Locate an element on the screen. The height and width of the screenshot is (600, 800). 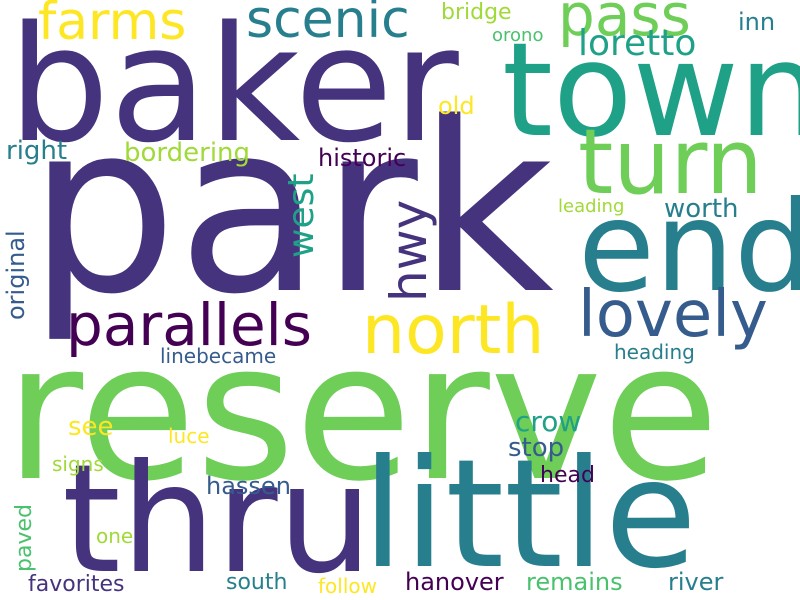
word-linebecame: linebecame is located at coordinates (218, 356).